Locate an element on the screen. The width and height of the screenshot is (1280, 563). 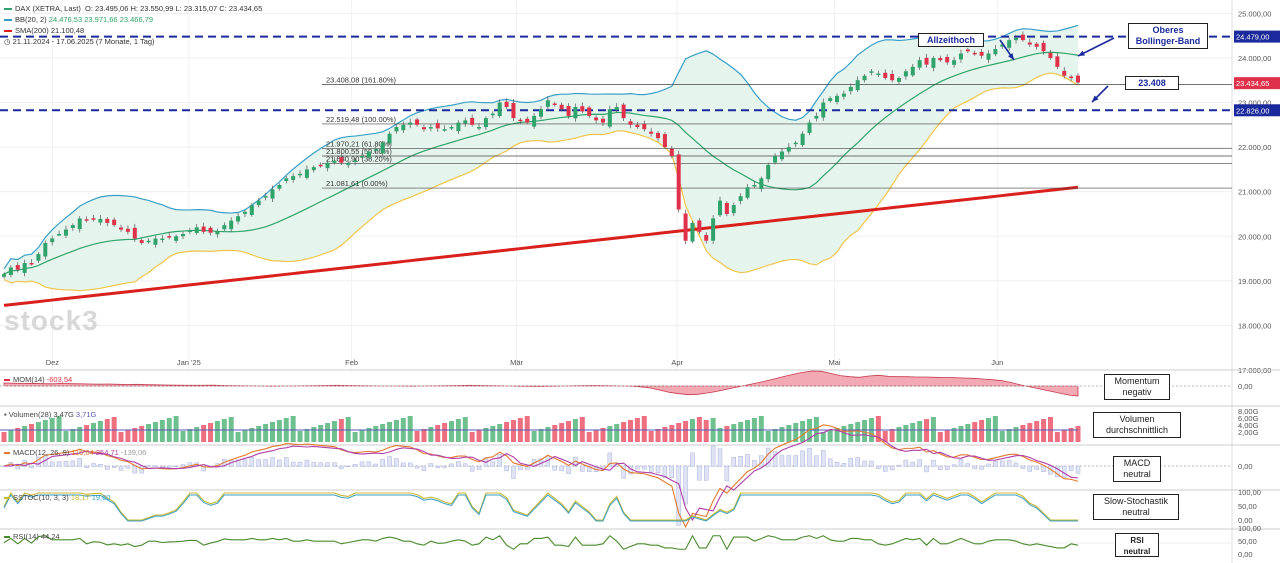
arrow-head is located at coordinates (1095, 98).